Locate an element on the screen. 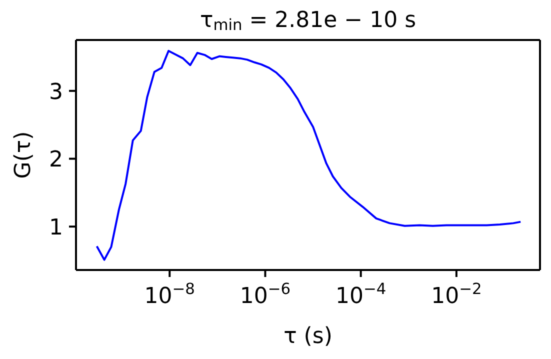 This screenshot has width=551, height=359. x-tick-label: 10$^{−6}$ is located at coordinates (265, 294).